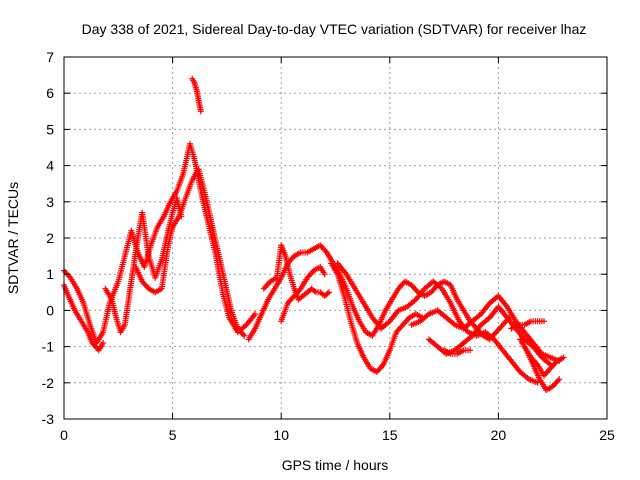  I want to click on y-tick-label: 1, so click(50, 274).